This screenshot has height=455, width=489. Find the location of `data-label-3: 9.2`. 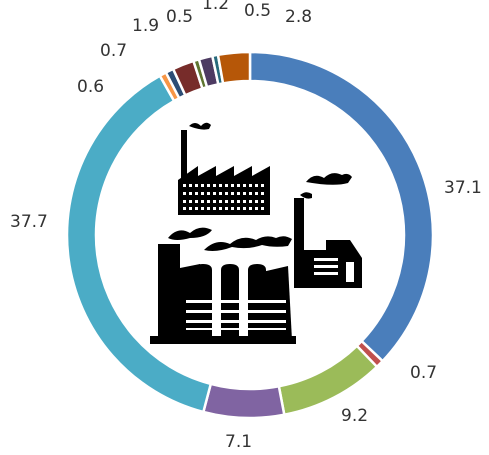

data-label-3: 9.2 is located at coordinates (354, 416).